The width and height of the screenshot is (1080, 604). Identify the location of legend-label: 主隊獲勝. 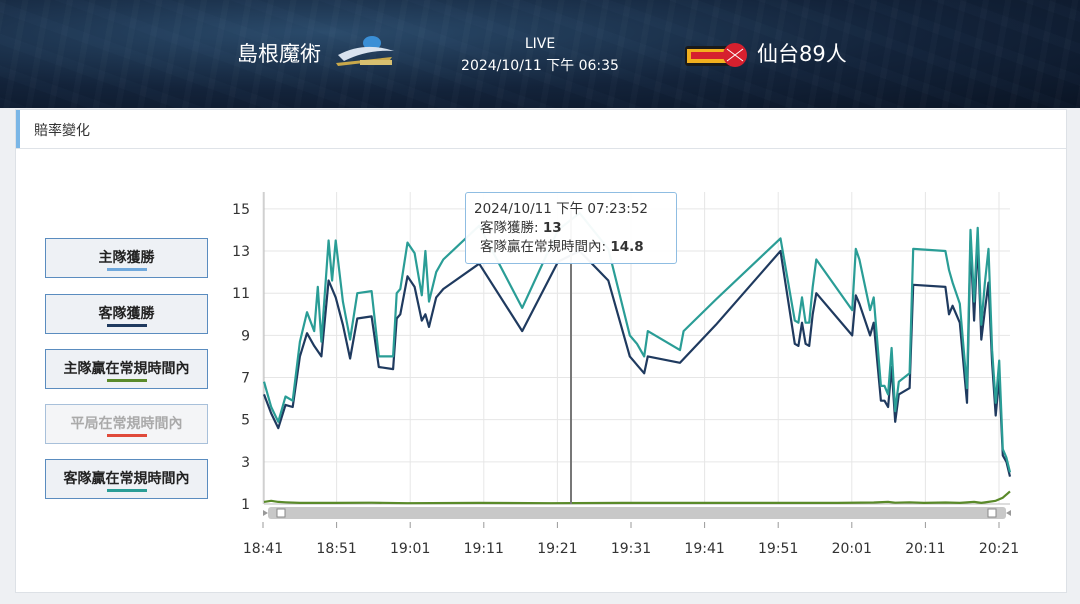
(126, 258).